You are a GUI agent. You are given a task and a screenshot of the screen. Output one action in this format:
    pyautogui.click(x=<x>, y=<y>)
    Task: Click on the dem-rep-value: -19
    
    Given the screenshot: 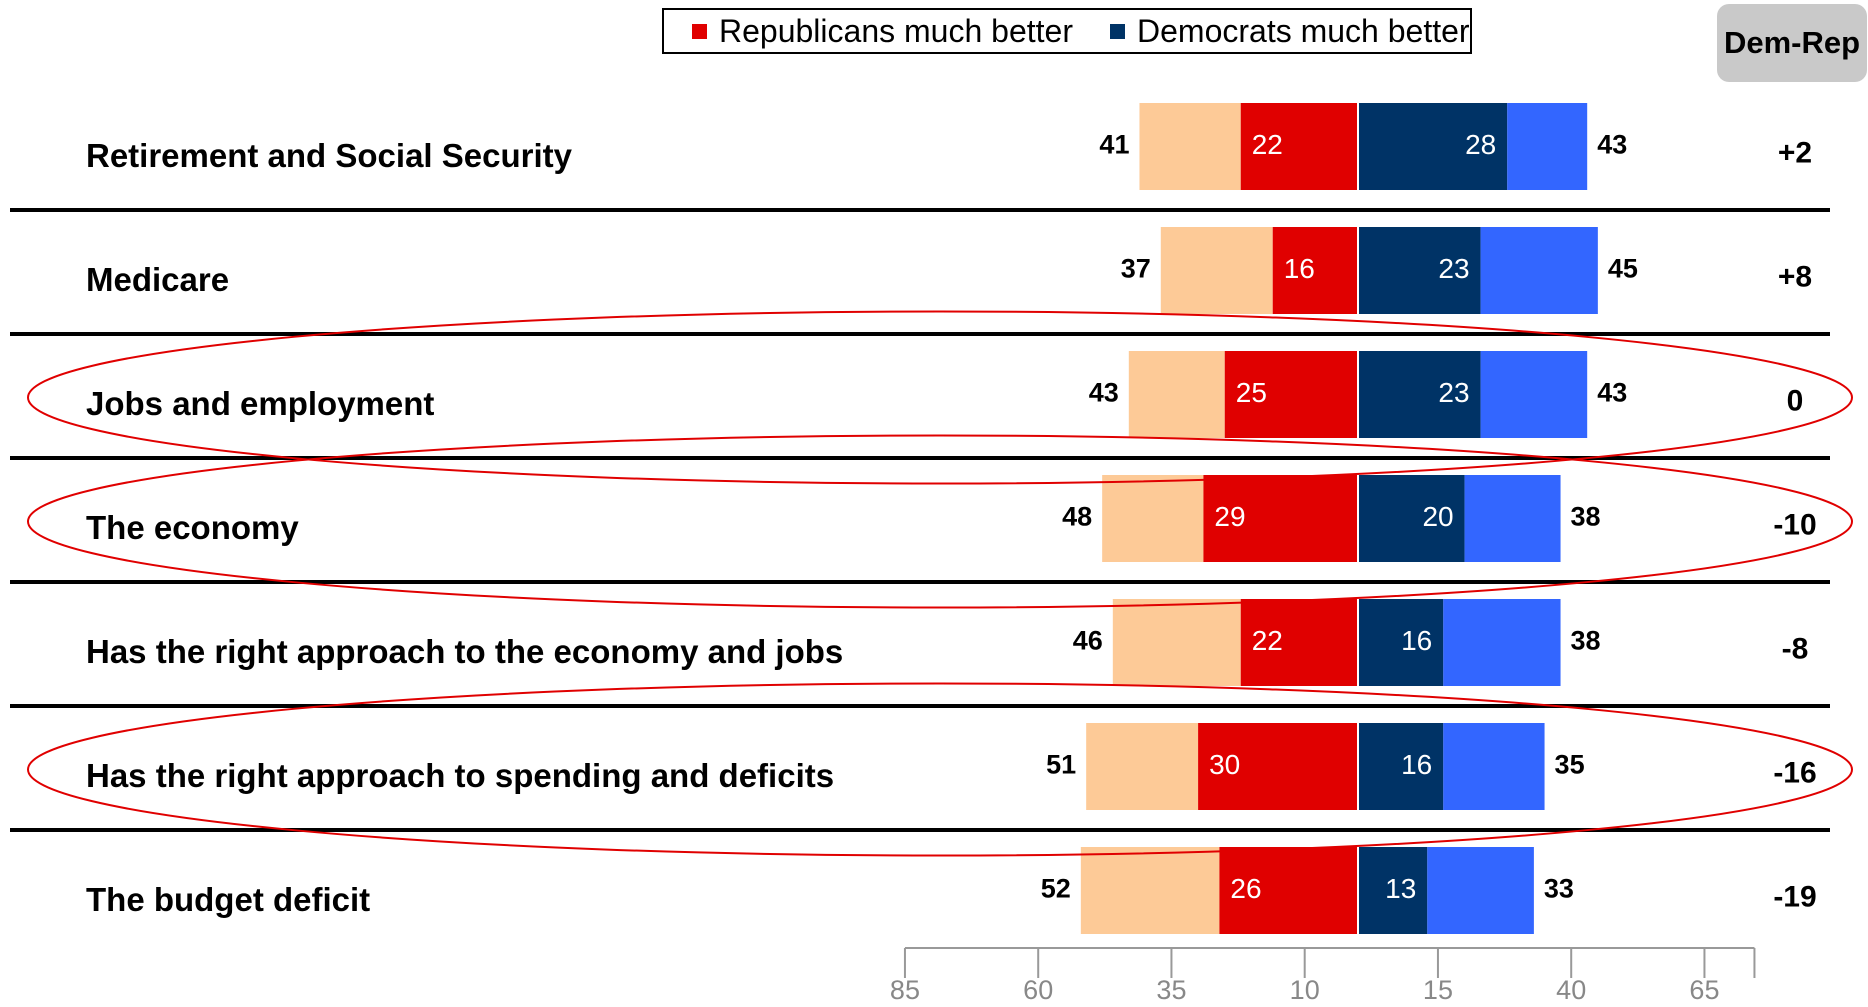 What is the action you would take?
    pyautogui.click(x=1794, y=896)
    